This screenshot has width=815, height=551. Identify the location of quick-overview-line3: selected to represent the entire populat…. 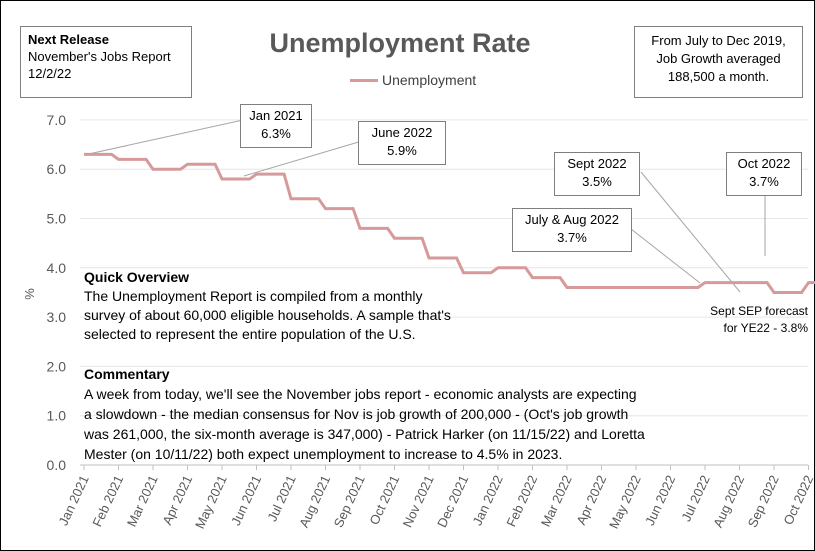
(250, 334).